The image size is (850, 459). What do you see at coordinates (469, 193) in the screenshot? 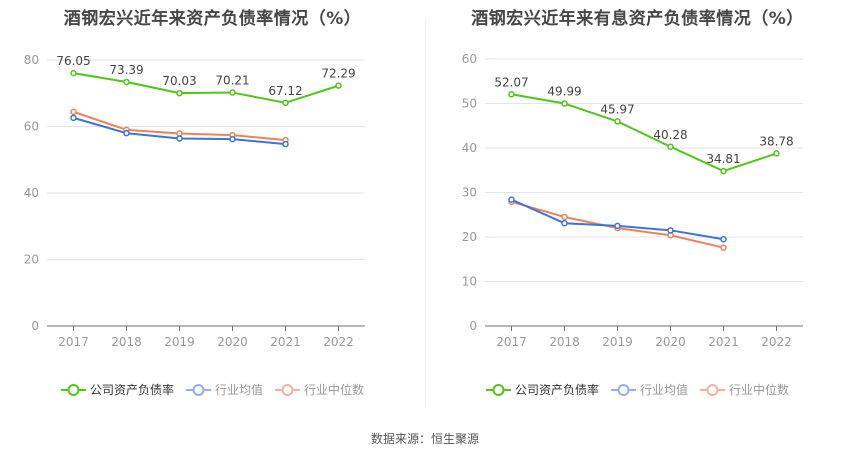
I see `y-tick-label: 30` at bounding box center [469, 193].